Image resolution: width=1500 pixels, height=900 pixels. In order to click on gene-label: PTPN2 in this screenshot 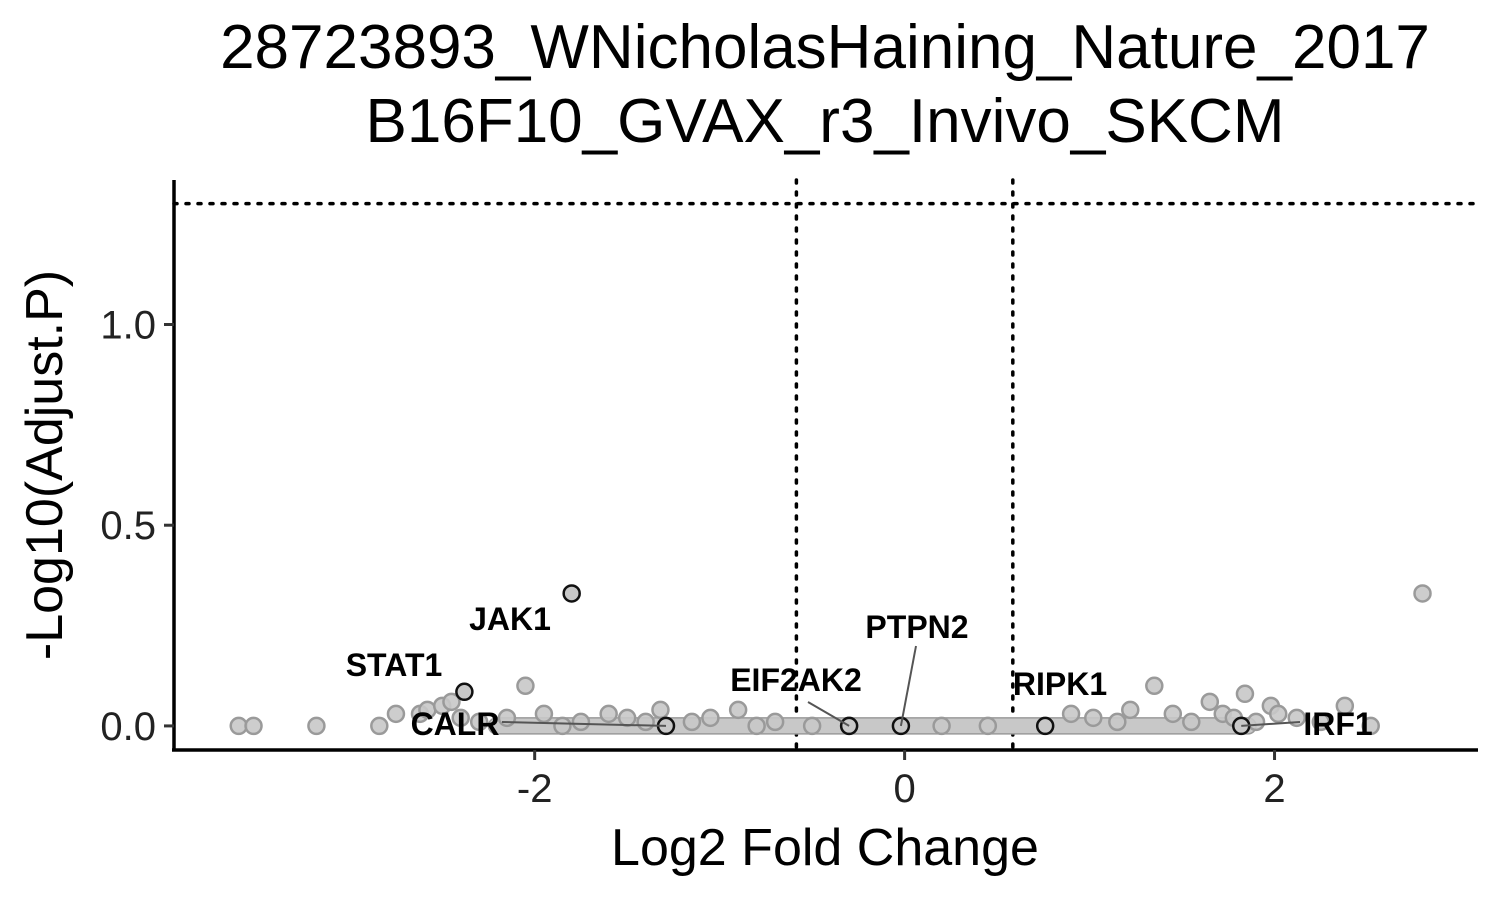, I will do `click(916, 627)`.